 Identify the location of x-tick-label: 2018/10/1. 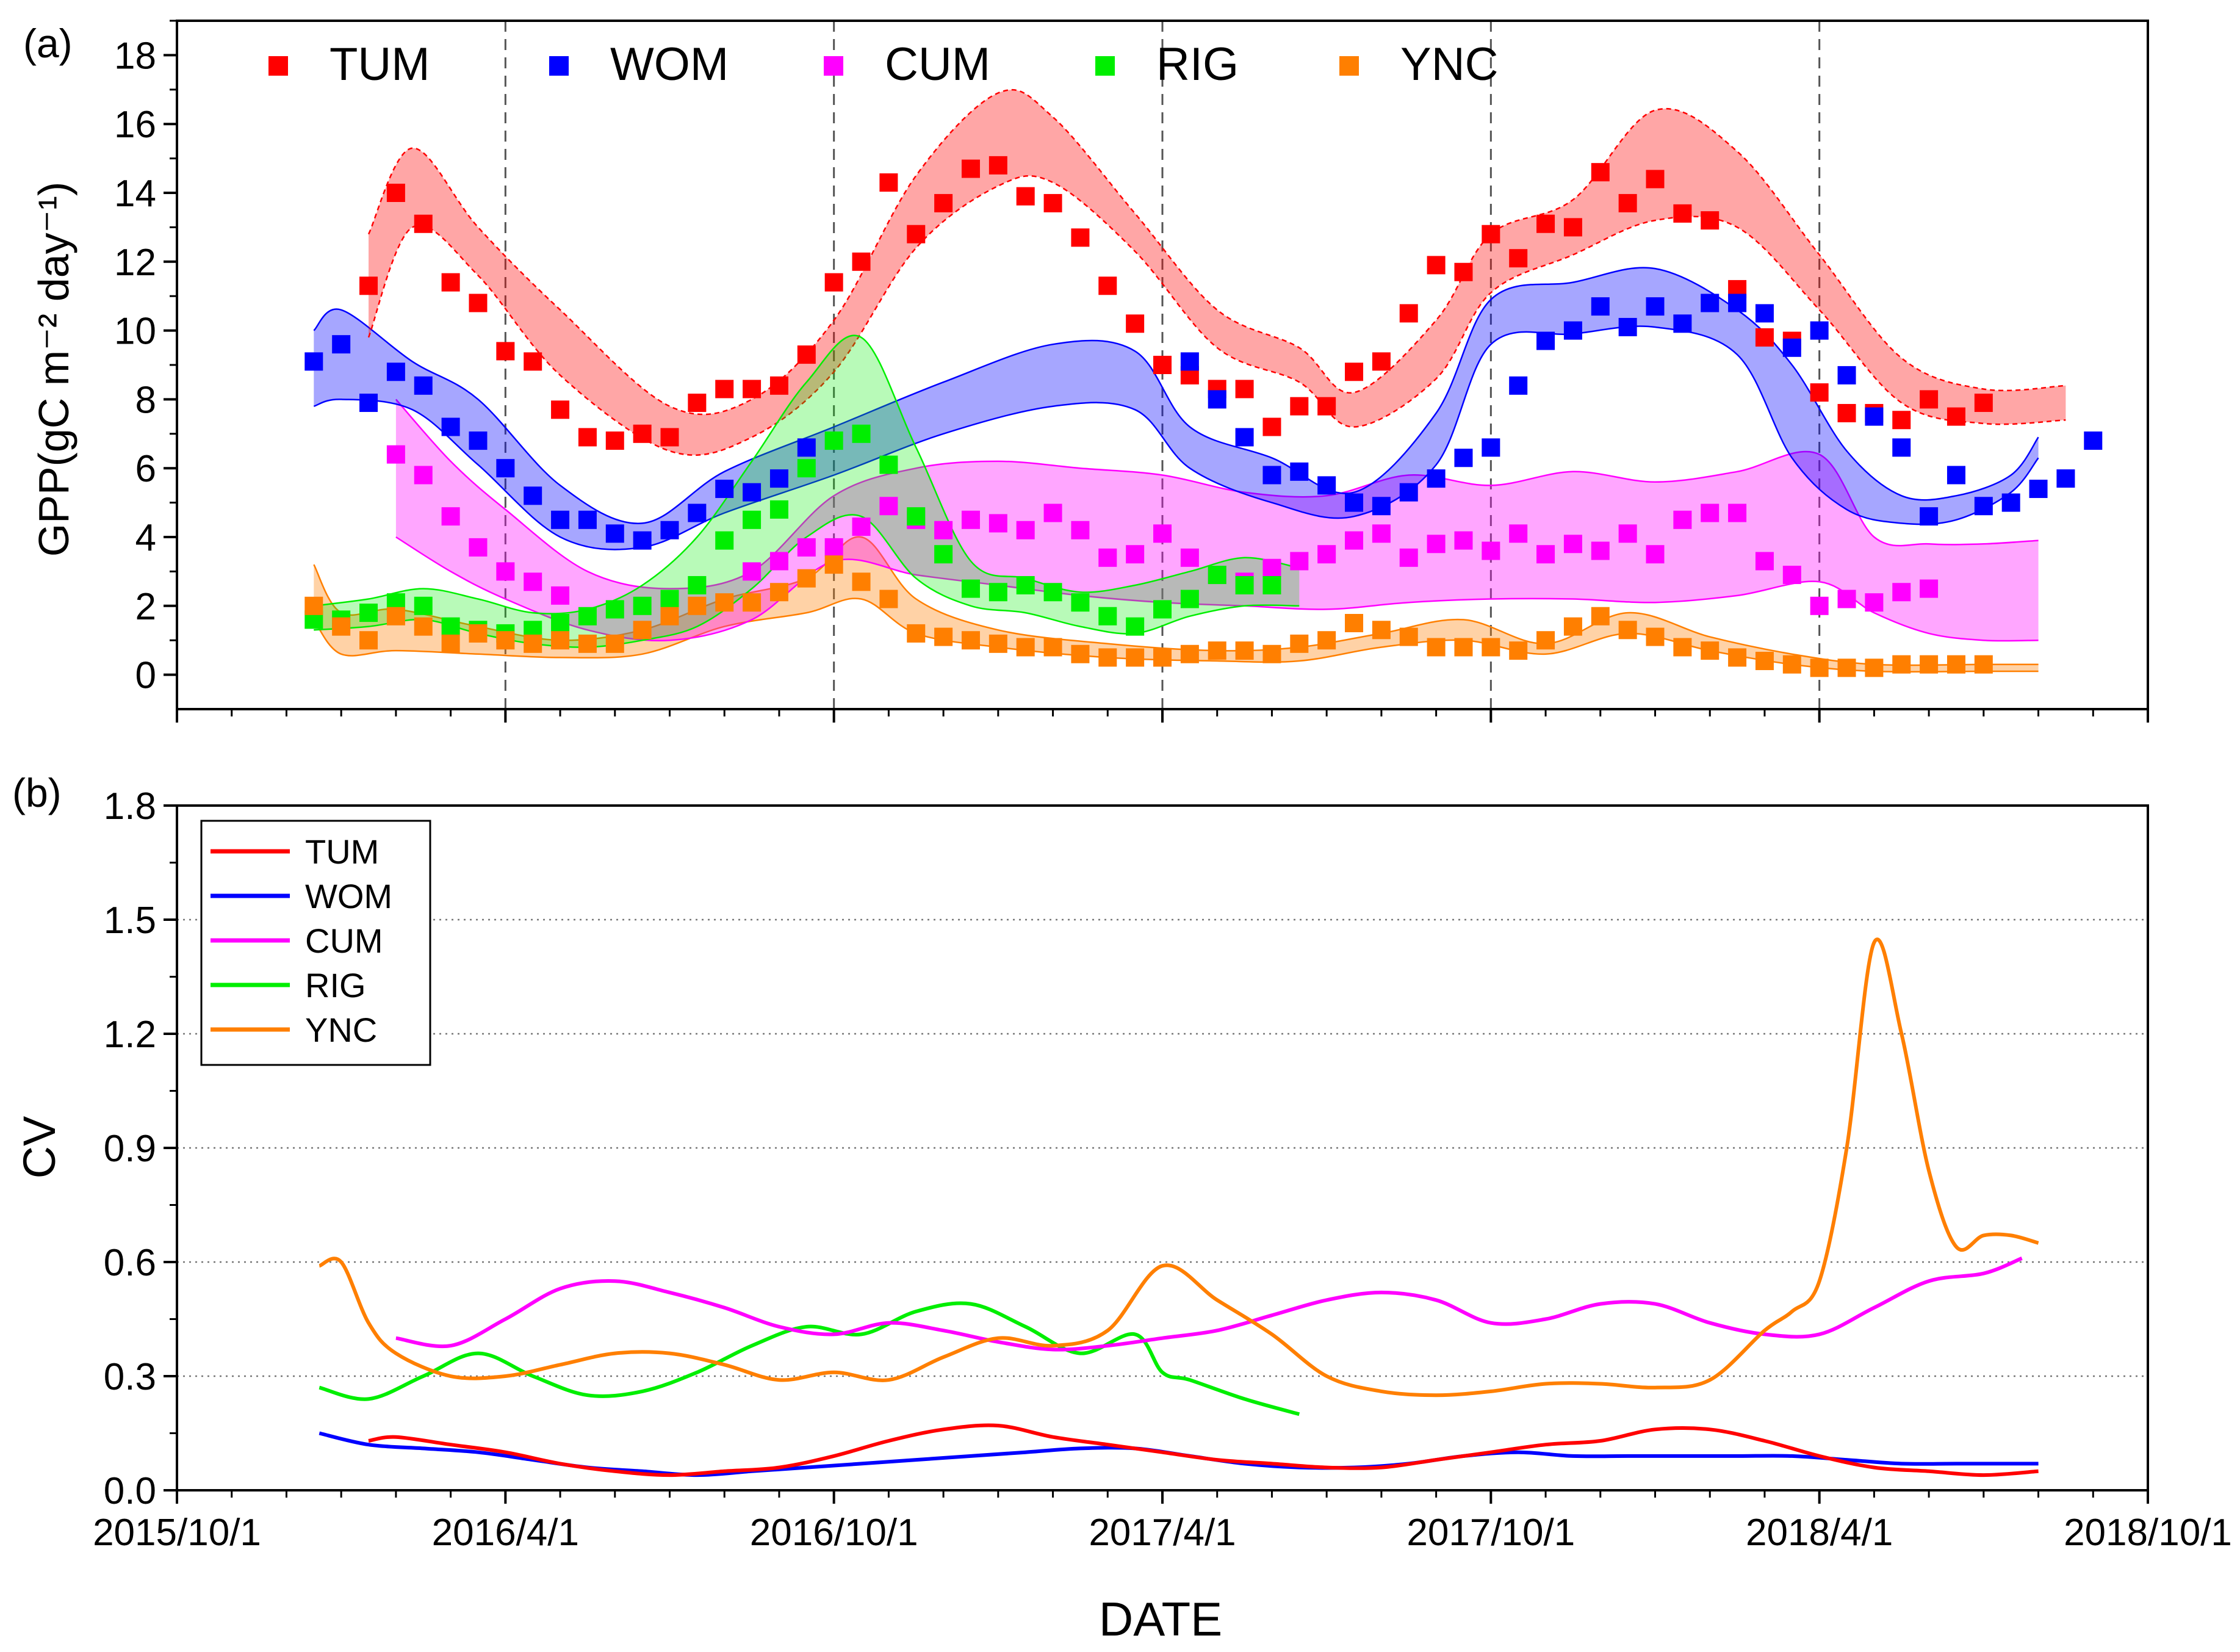
(2148, 1533).